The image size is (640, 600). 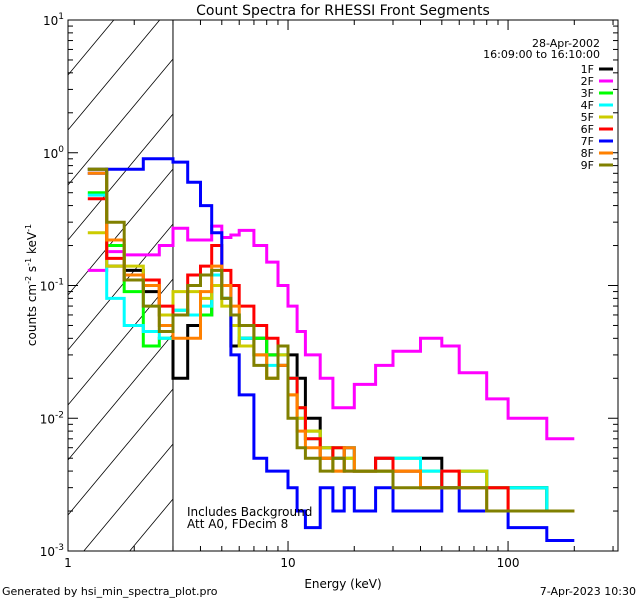 I want to click on y-tick-label: 10¹, so click(x=53, y=20).